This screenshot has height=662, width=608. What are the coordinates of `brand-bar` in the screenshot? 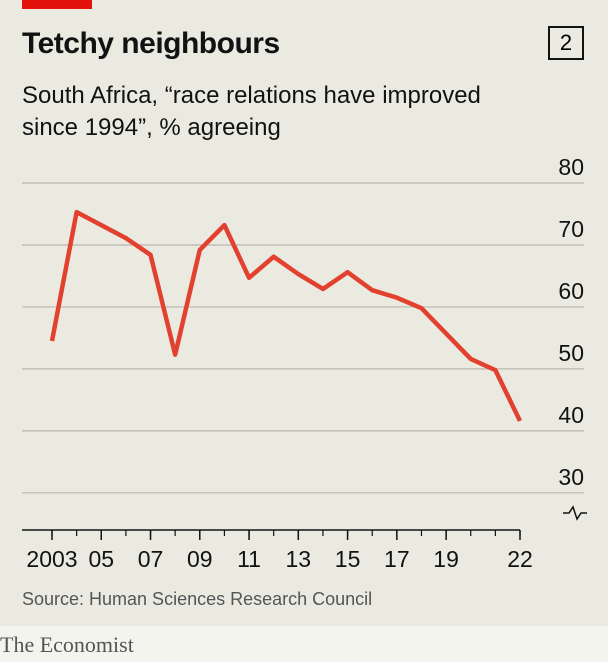 It's located at (57, 4).